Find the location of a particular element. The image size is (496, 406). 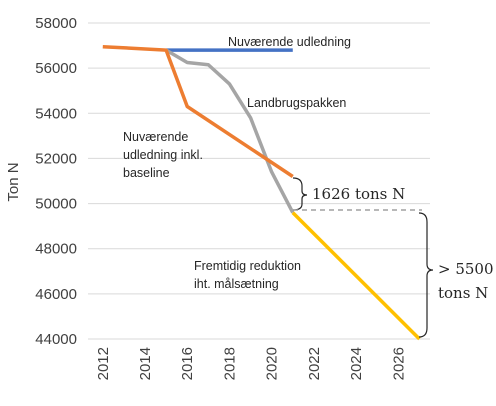

y-tick-labels: 44000 46000 48000 50000 52000 54000 56000 58000 is located at coordinates (56, 181).